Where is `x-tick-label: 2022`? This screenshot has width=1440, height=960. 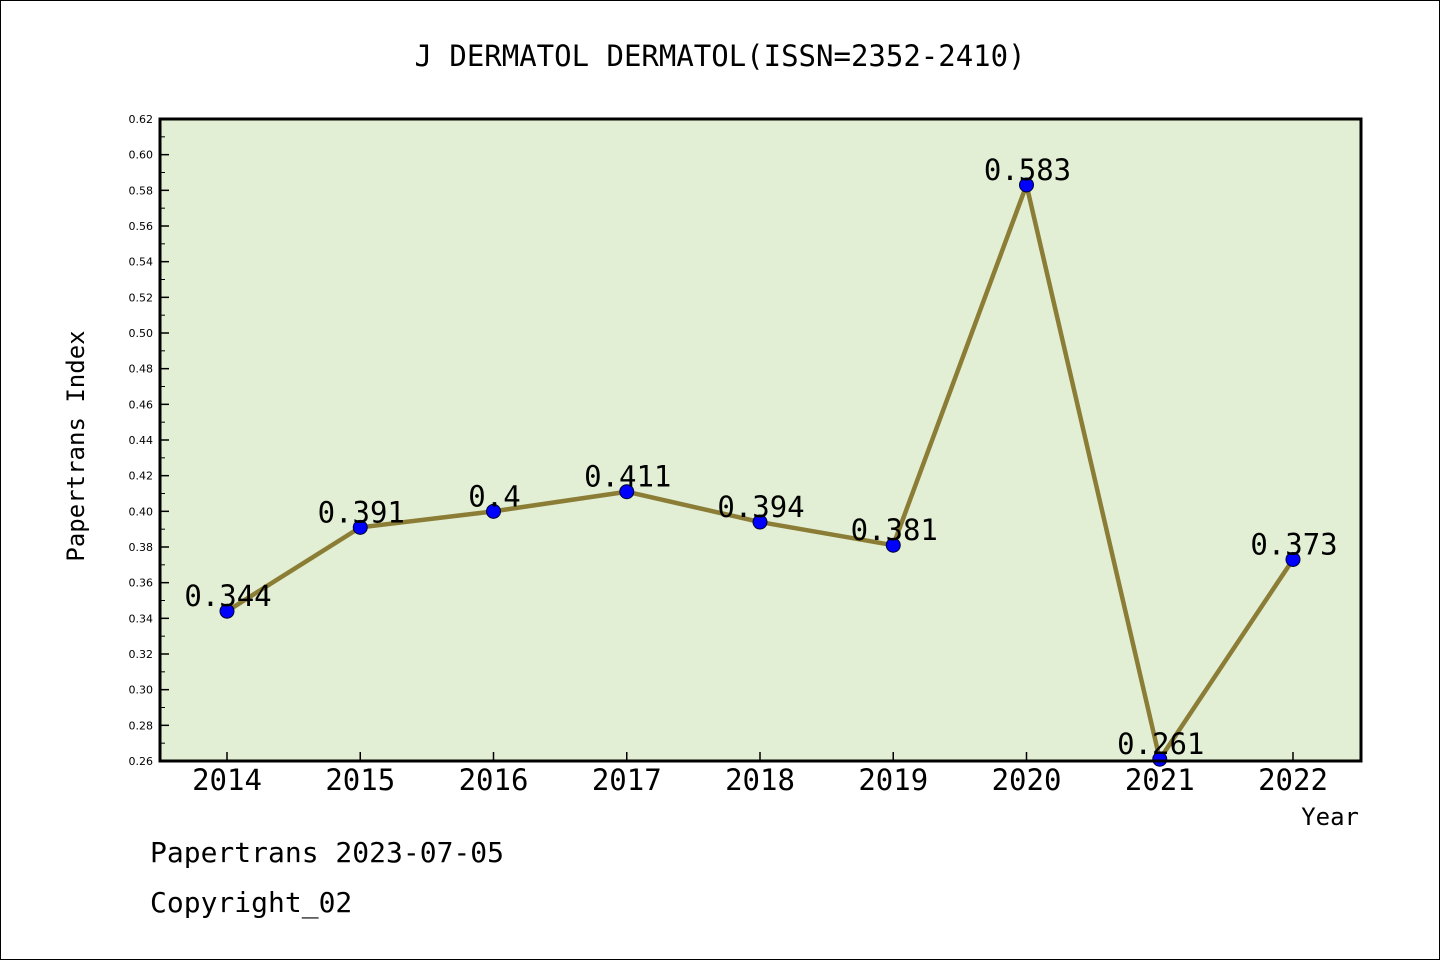 x-tick-label: 2022 is located at coordinates (1293, 780).